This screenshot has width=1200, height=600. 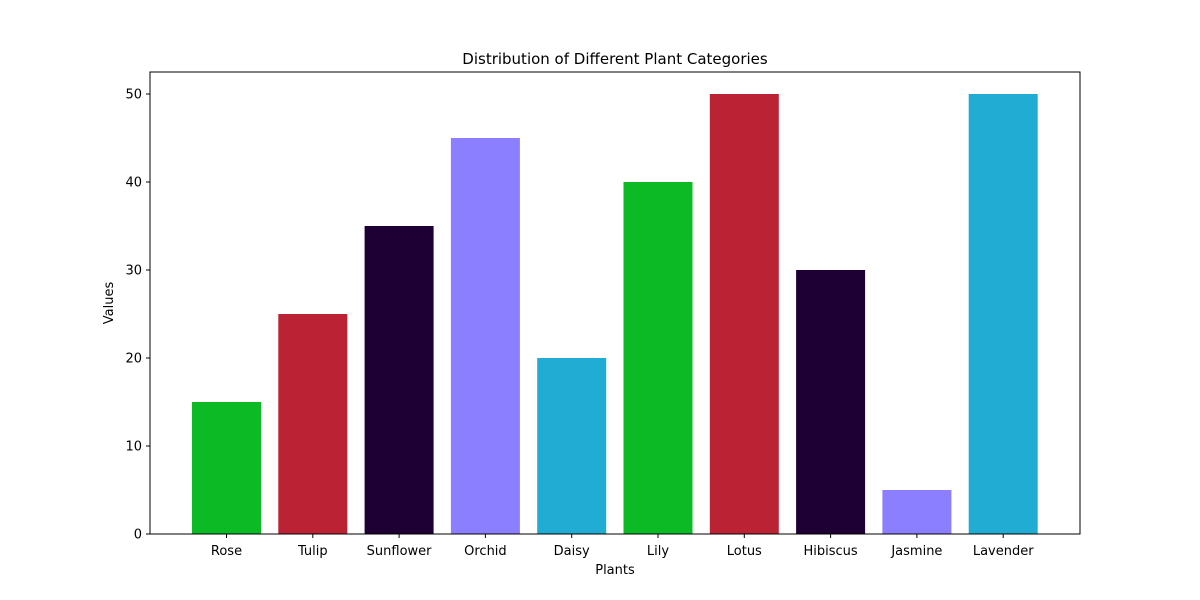 What do you see at coordinates (133, 447) in the screenshot?
I see `y-tick-label: 10` at bounding box center [133, 447].